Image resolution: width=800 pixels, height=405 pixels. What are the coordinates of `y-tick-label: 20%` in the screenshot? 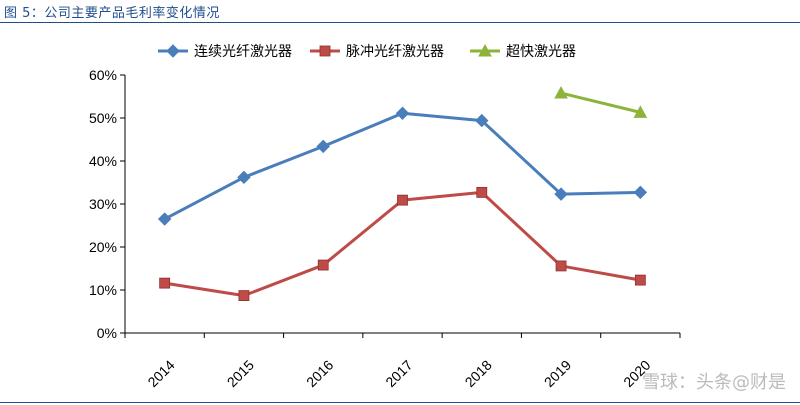 It's located at (103, 247).